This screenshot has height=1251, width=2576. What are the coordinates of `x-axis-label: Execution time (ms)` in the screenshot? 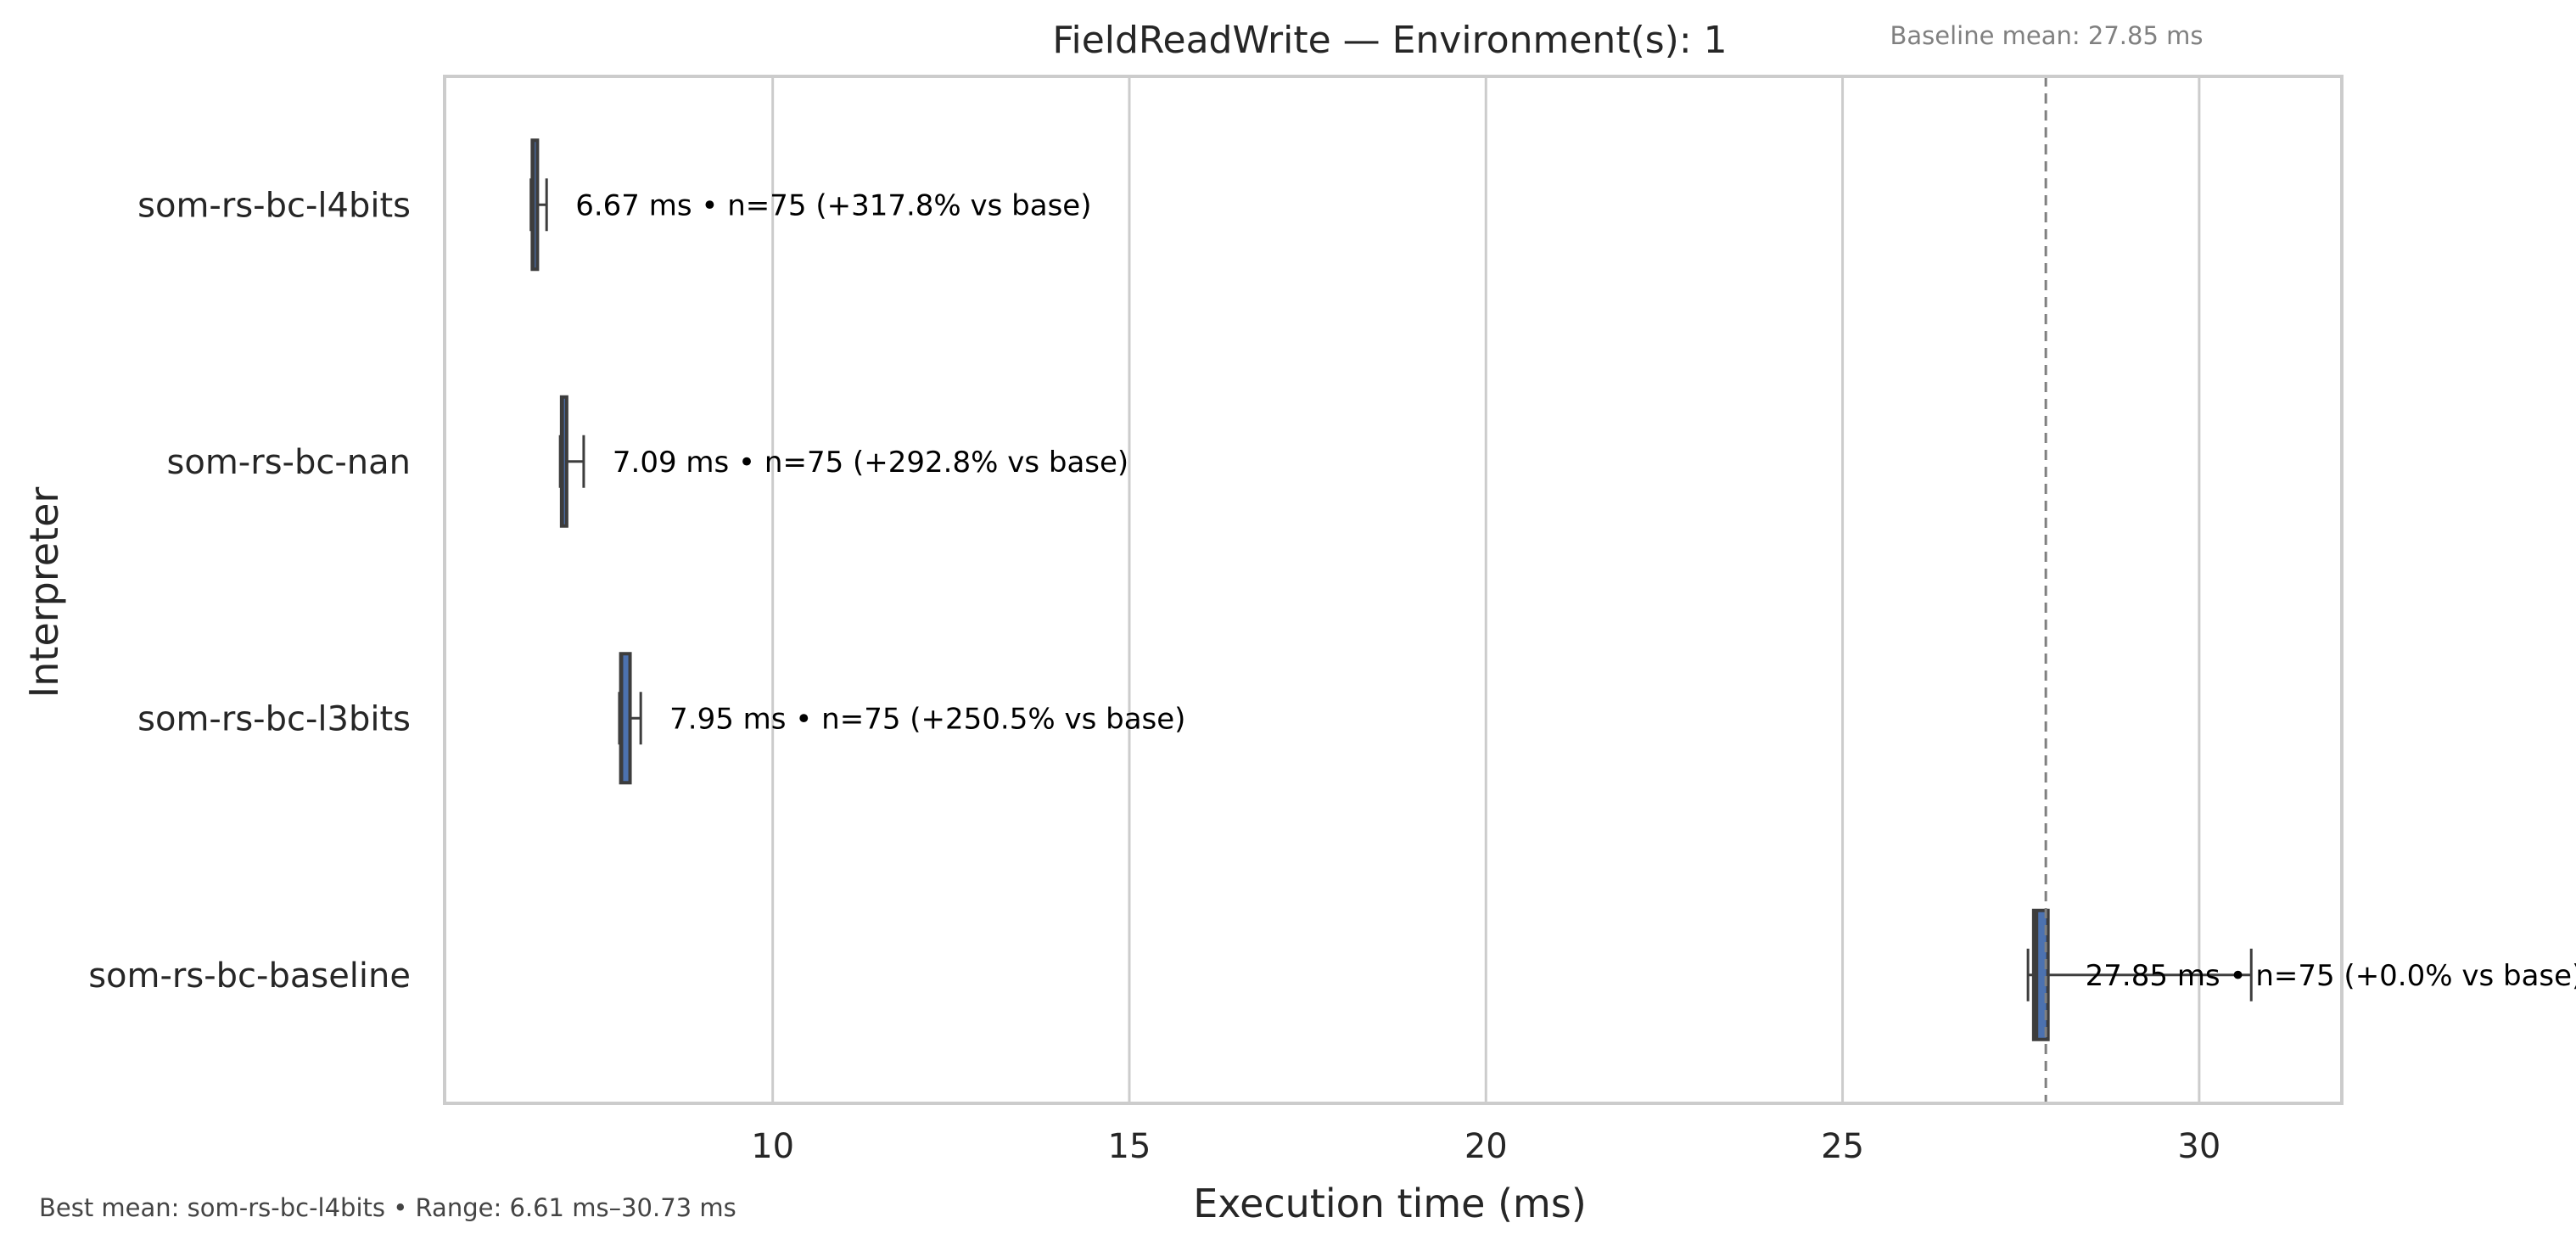 It's located at (1390, 1203).